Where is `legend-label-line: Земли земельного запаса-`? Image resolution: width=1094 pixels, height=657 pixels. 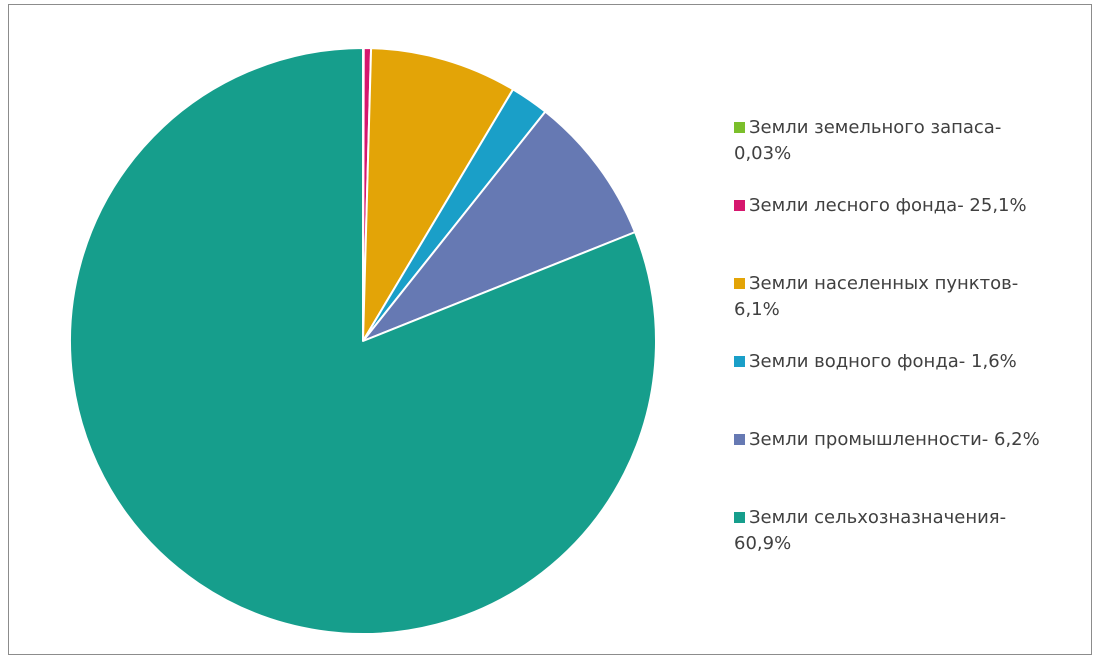
legend-label-line: Земли земельного запаса- is located at coordinates (910, 128).